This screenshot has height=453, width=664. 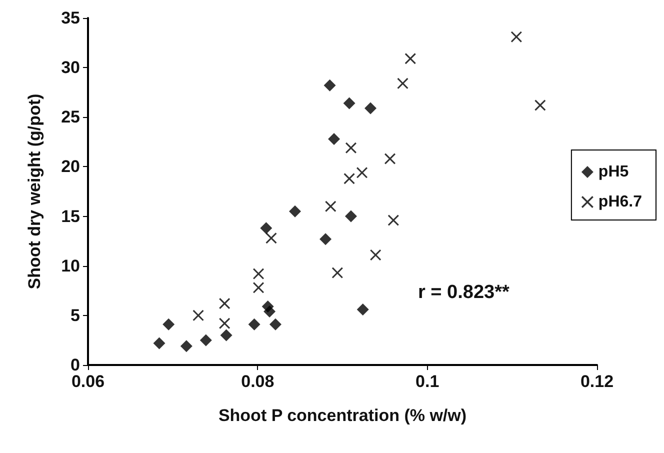 What do you see at coordinates (428, 381) in the screenshot?
I see `x-tick-label: 0.1` at bounding box center [428, 381].